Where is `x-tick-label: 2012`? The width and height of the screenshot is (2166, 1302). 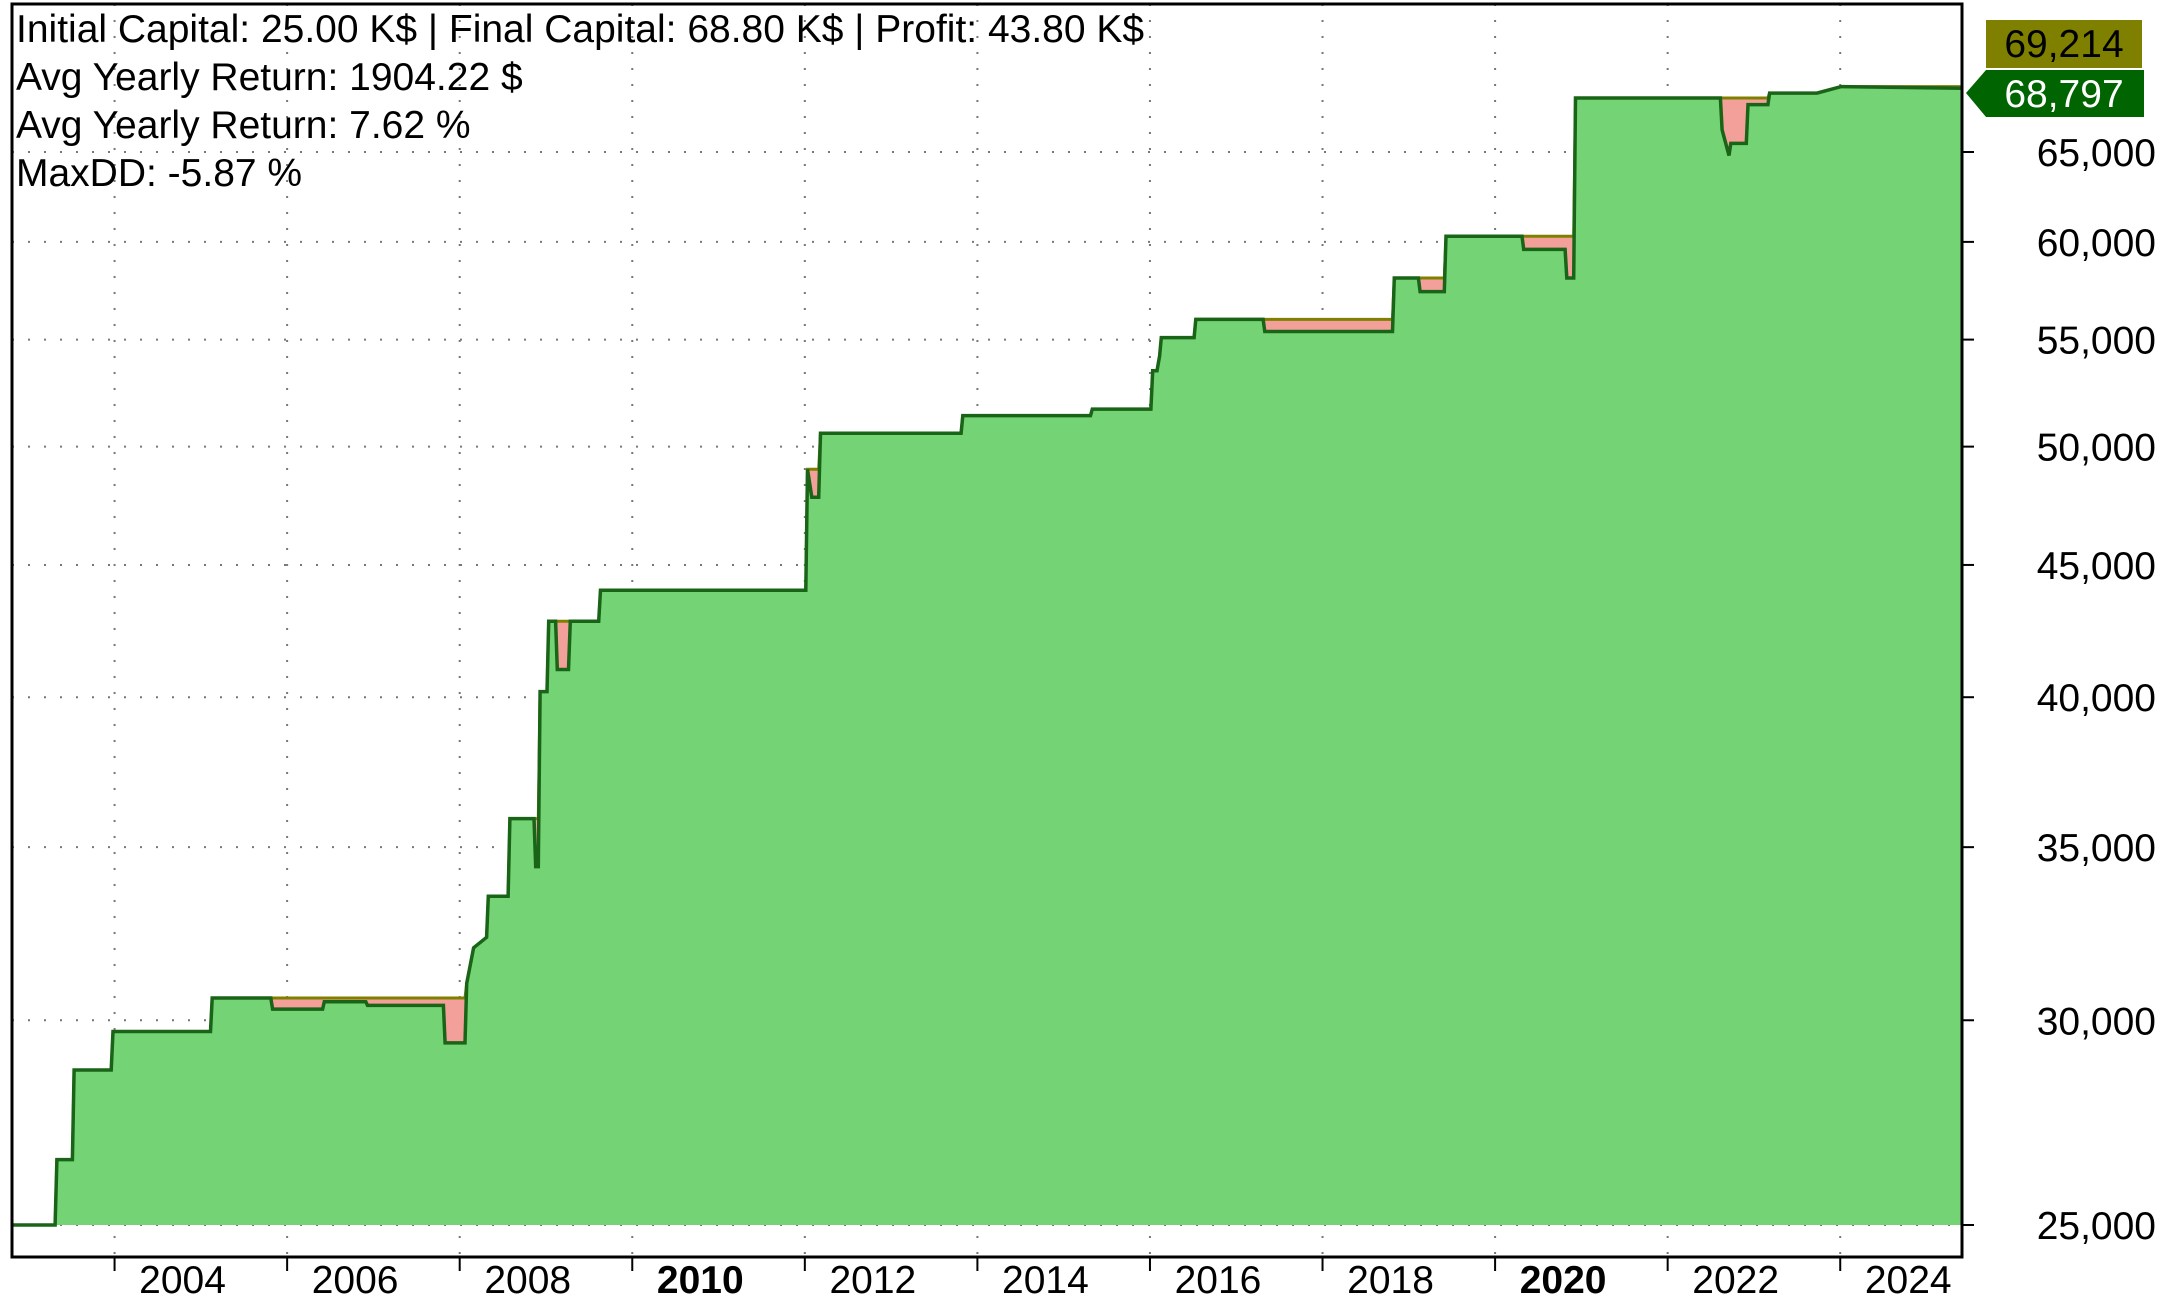
x-tick-label: 2012 is located at coordinates (872, 1280).